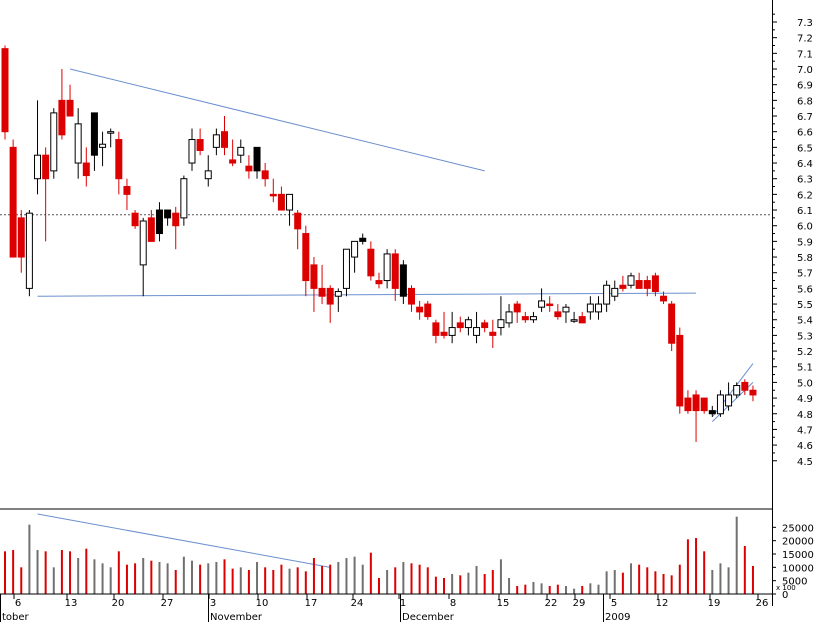 The image size is (817, 626). I want to click on volume-trendline, so click(184, 540).